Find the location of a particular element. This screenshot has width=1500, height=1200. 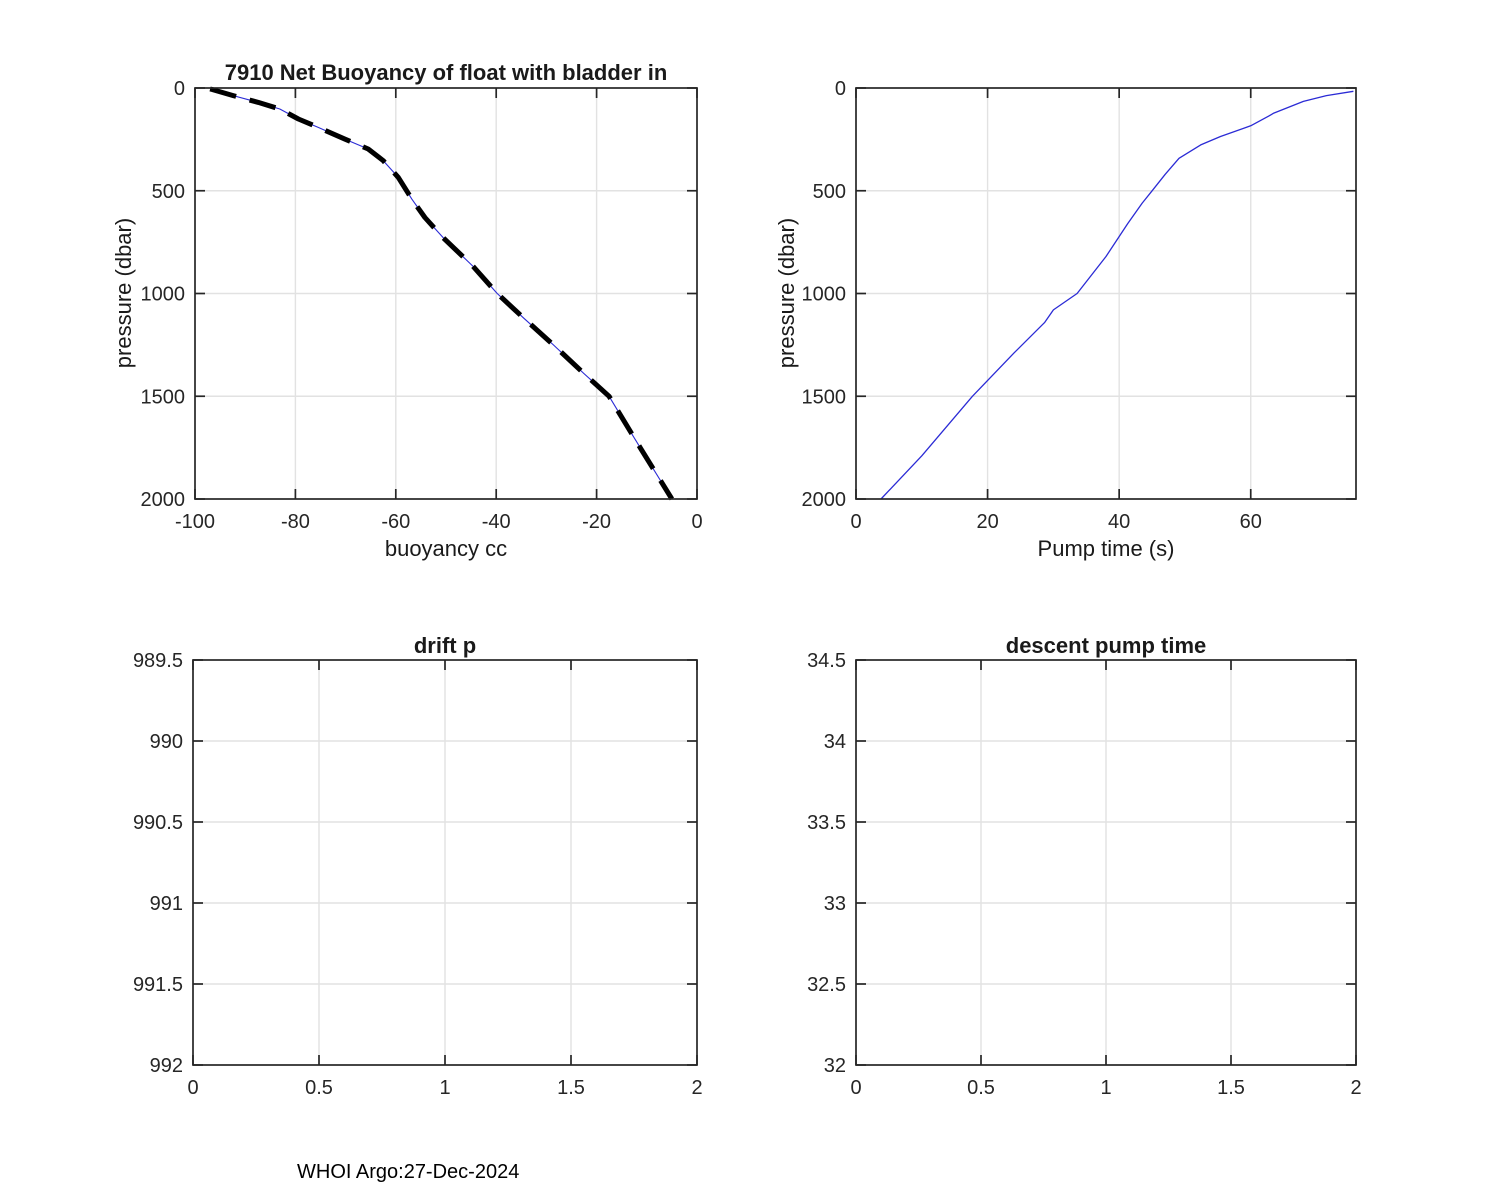

plot2-xlabel: Pump time (s) is located at coordinates (1106, 548).